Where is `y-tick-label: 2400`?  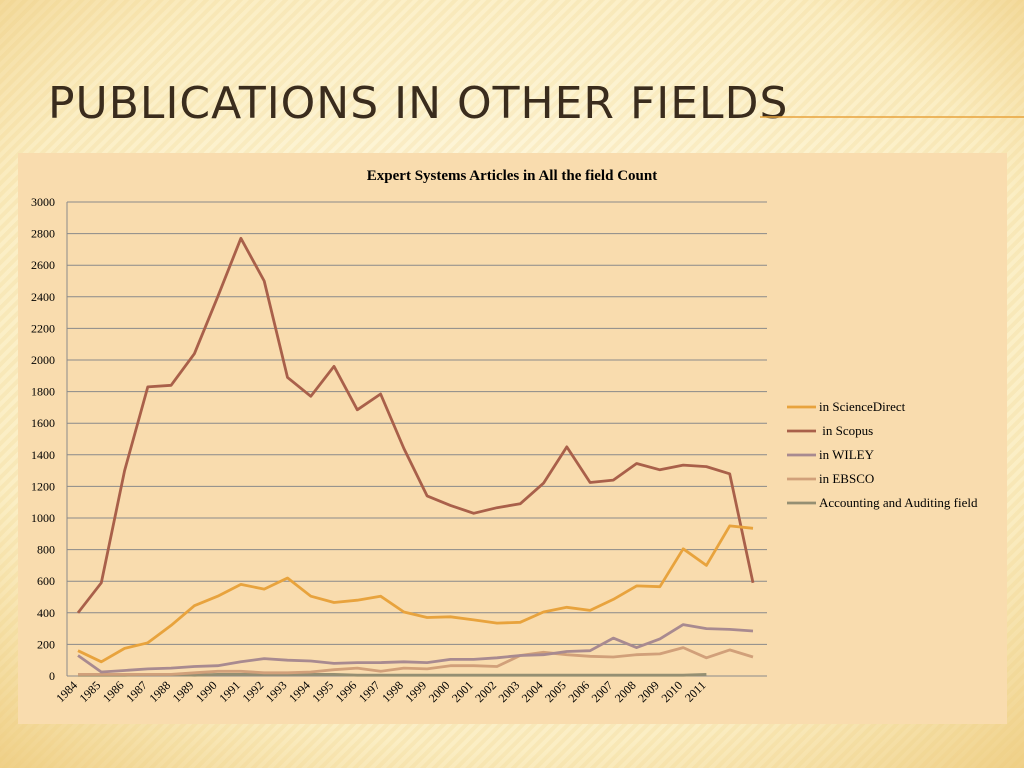
y-tick-label: 2400 is located at coordinates (43, 297).